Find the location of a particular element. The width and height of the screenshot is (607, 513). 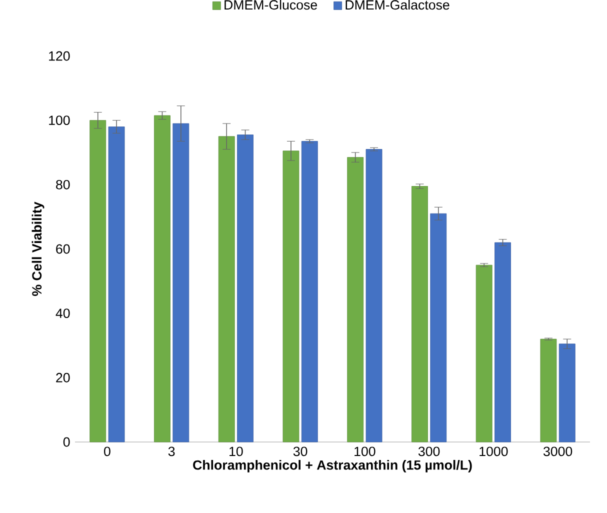

x-tick-label: 3 is located at coordinates (171, 451).